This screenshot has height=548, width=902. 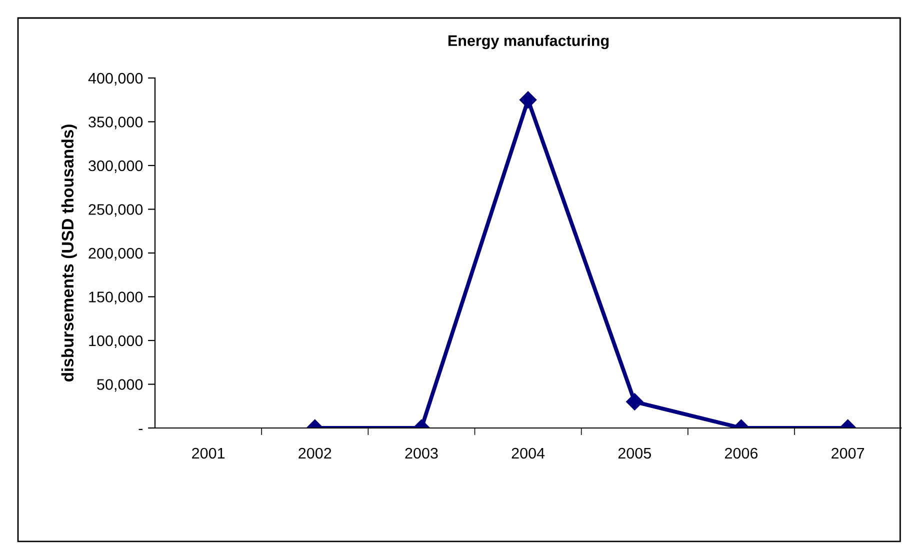 What do you see at coordinates (115, 79) in the screenshot?
I see `y-tick-label: 400,000` at bounding box center [115, 79].